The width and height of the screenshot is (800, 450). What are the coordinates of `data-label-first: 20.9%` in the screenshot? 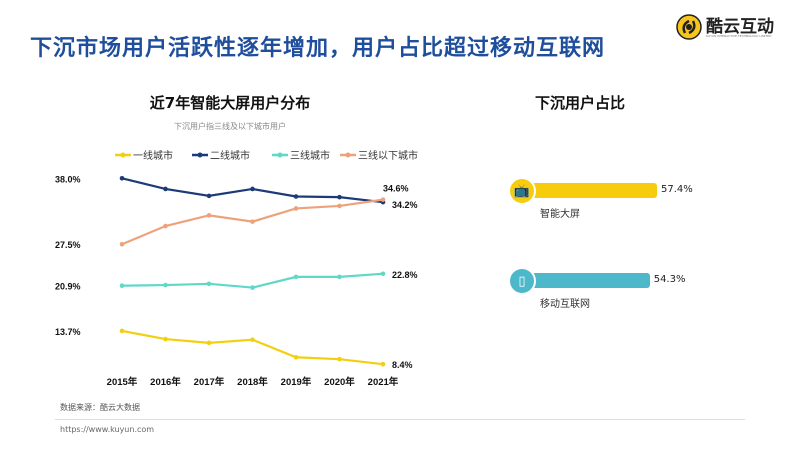 It's located at (68, 287).